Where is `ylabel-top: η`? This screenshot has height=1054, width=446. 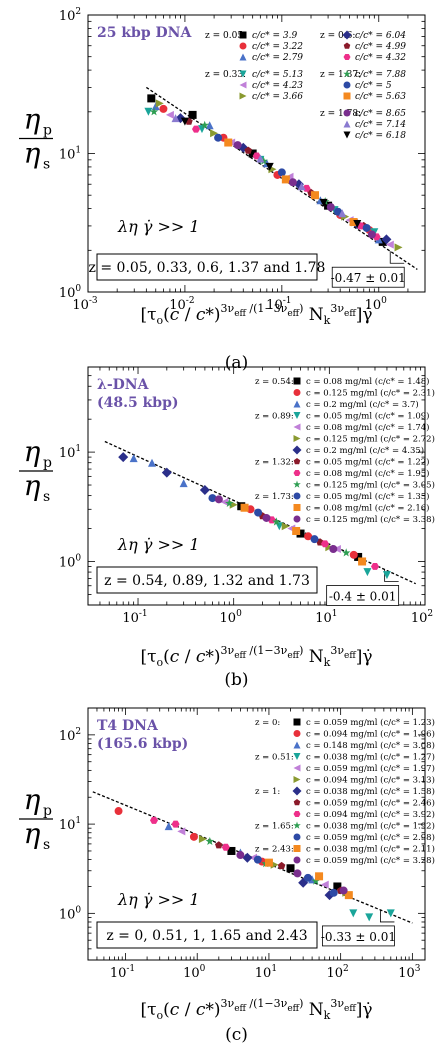
ylabel-top: η is located at coordinates (32, 119).